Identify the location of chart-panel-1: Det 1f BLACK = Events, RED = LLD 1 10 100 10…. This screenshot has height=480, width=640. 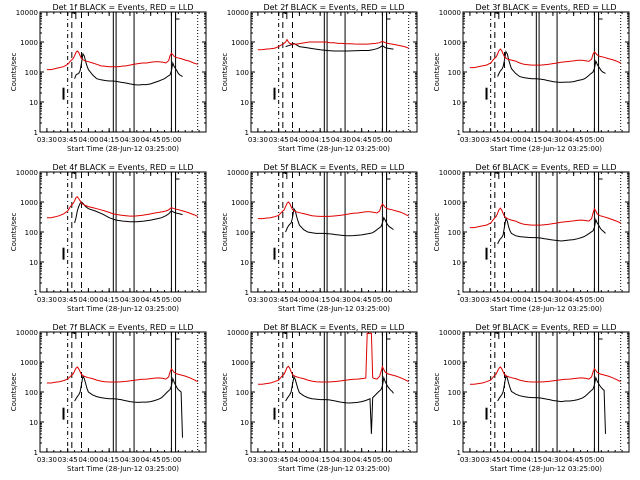
(108, 78).